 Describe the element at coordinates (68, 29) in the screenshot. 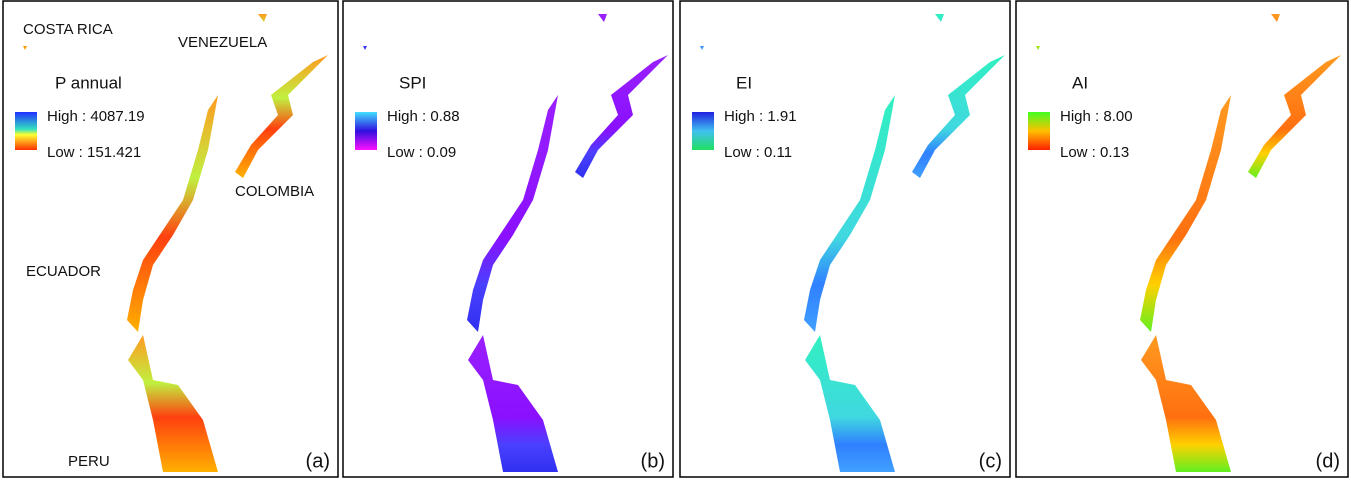

I see `country-label: COSTA RICA` at that location.